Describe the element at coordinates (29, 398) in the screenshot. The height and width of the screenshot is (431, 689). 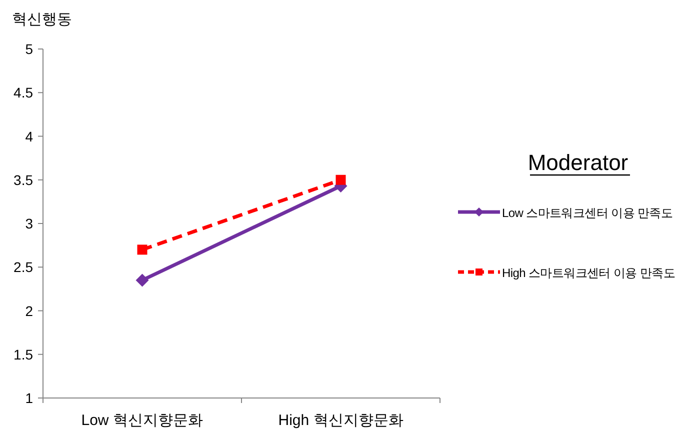
I see `y-tick-label: 1` at that location.